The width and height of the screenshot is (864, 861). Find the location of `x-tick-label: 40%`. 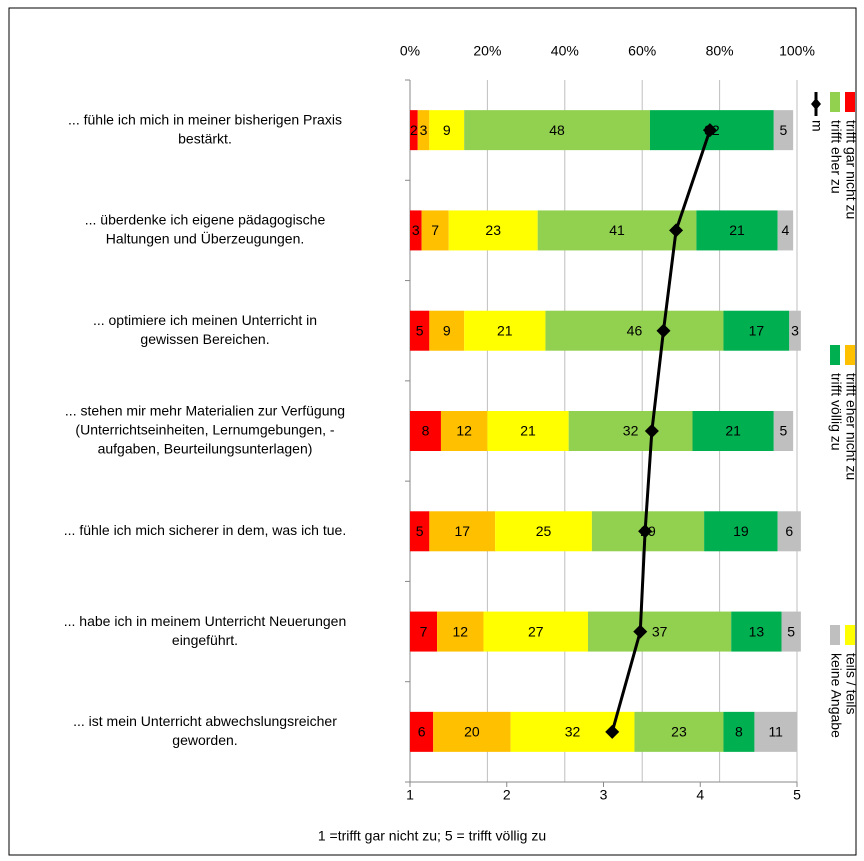

x-tick-label: 40% is located at coordinates (565, 51).